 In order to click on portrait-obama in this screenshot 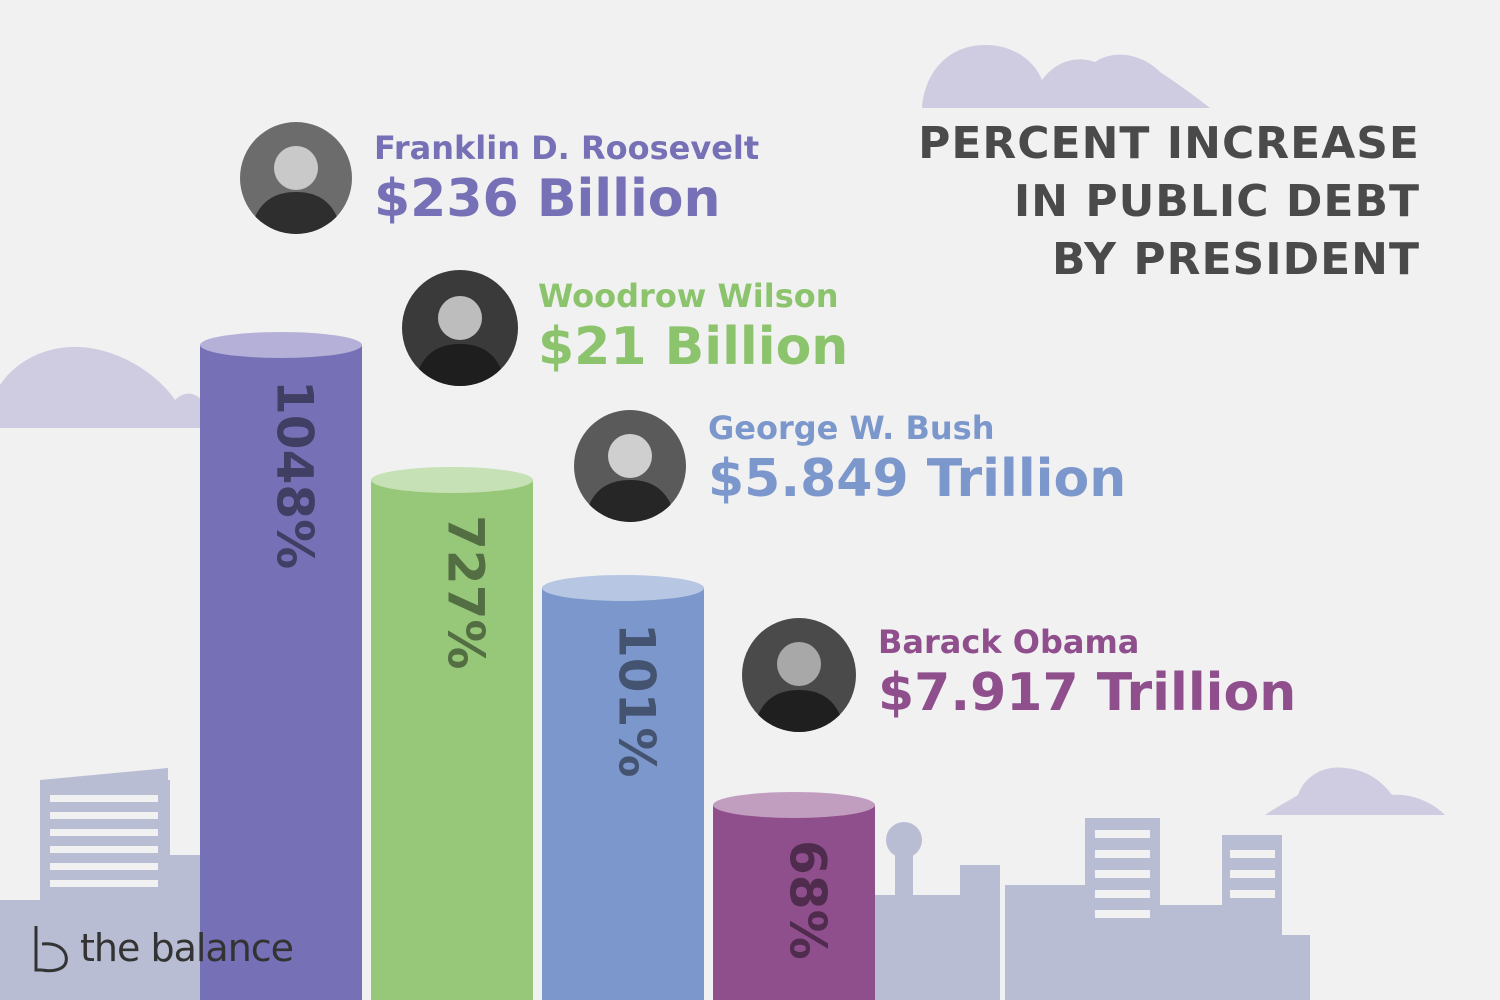, I will do `click(799, 675)`.